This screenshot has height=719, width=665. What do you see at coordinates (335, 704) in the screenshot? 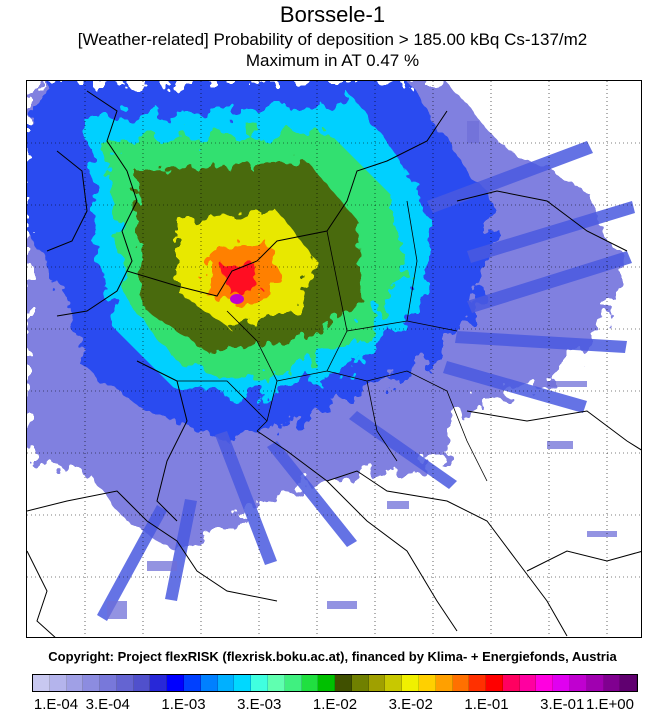
I see `color-scale-tick-label: 1.E-02` at bounding box center [335, 704].